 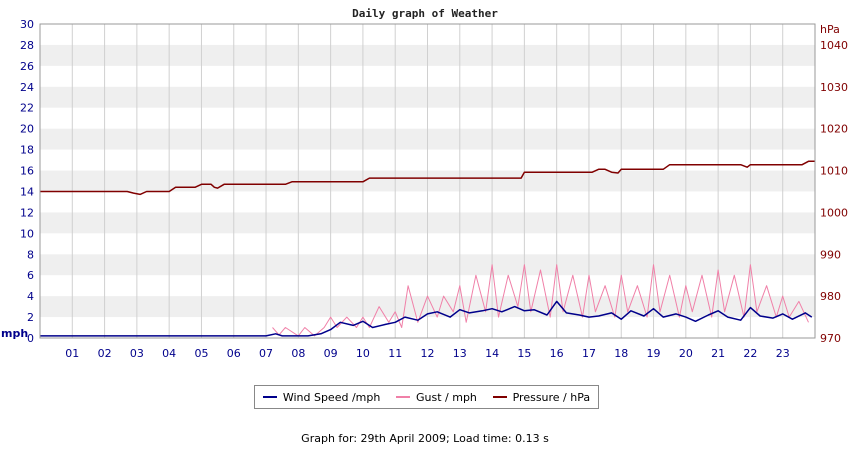 I want to click on legend-item-gust: Gust / mph, so click(x=436, y=397).